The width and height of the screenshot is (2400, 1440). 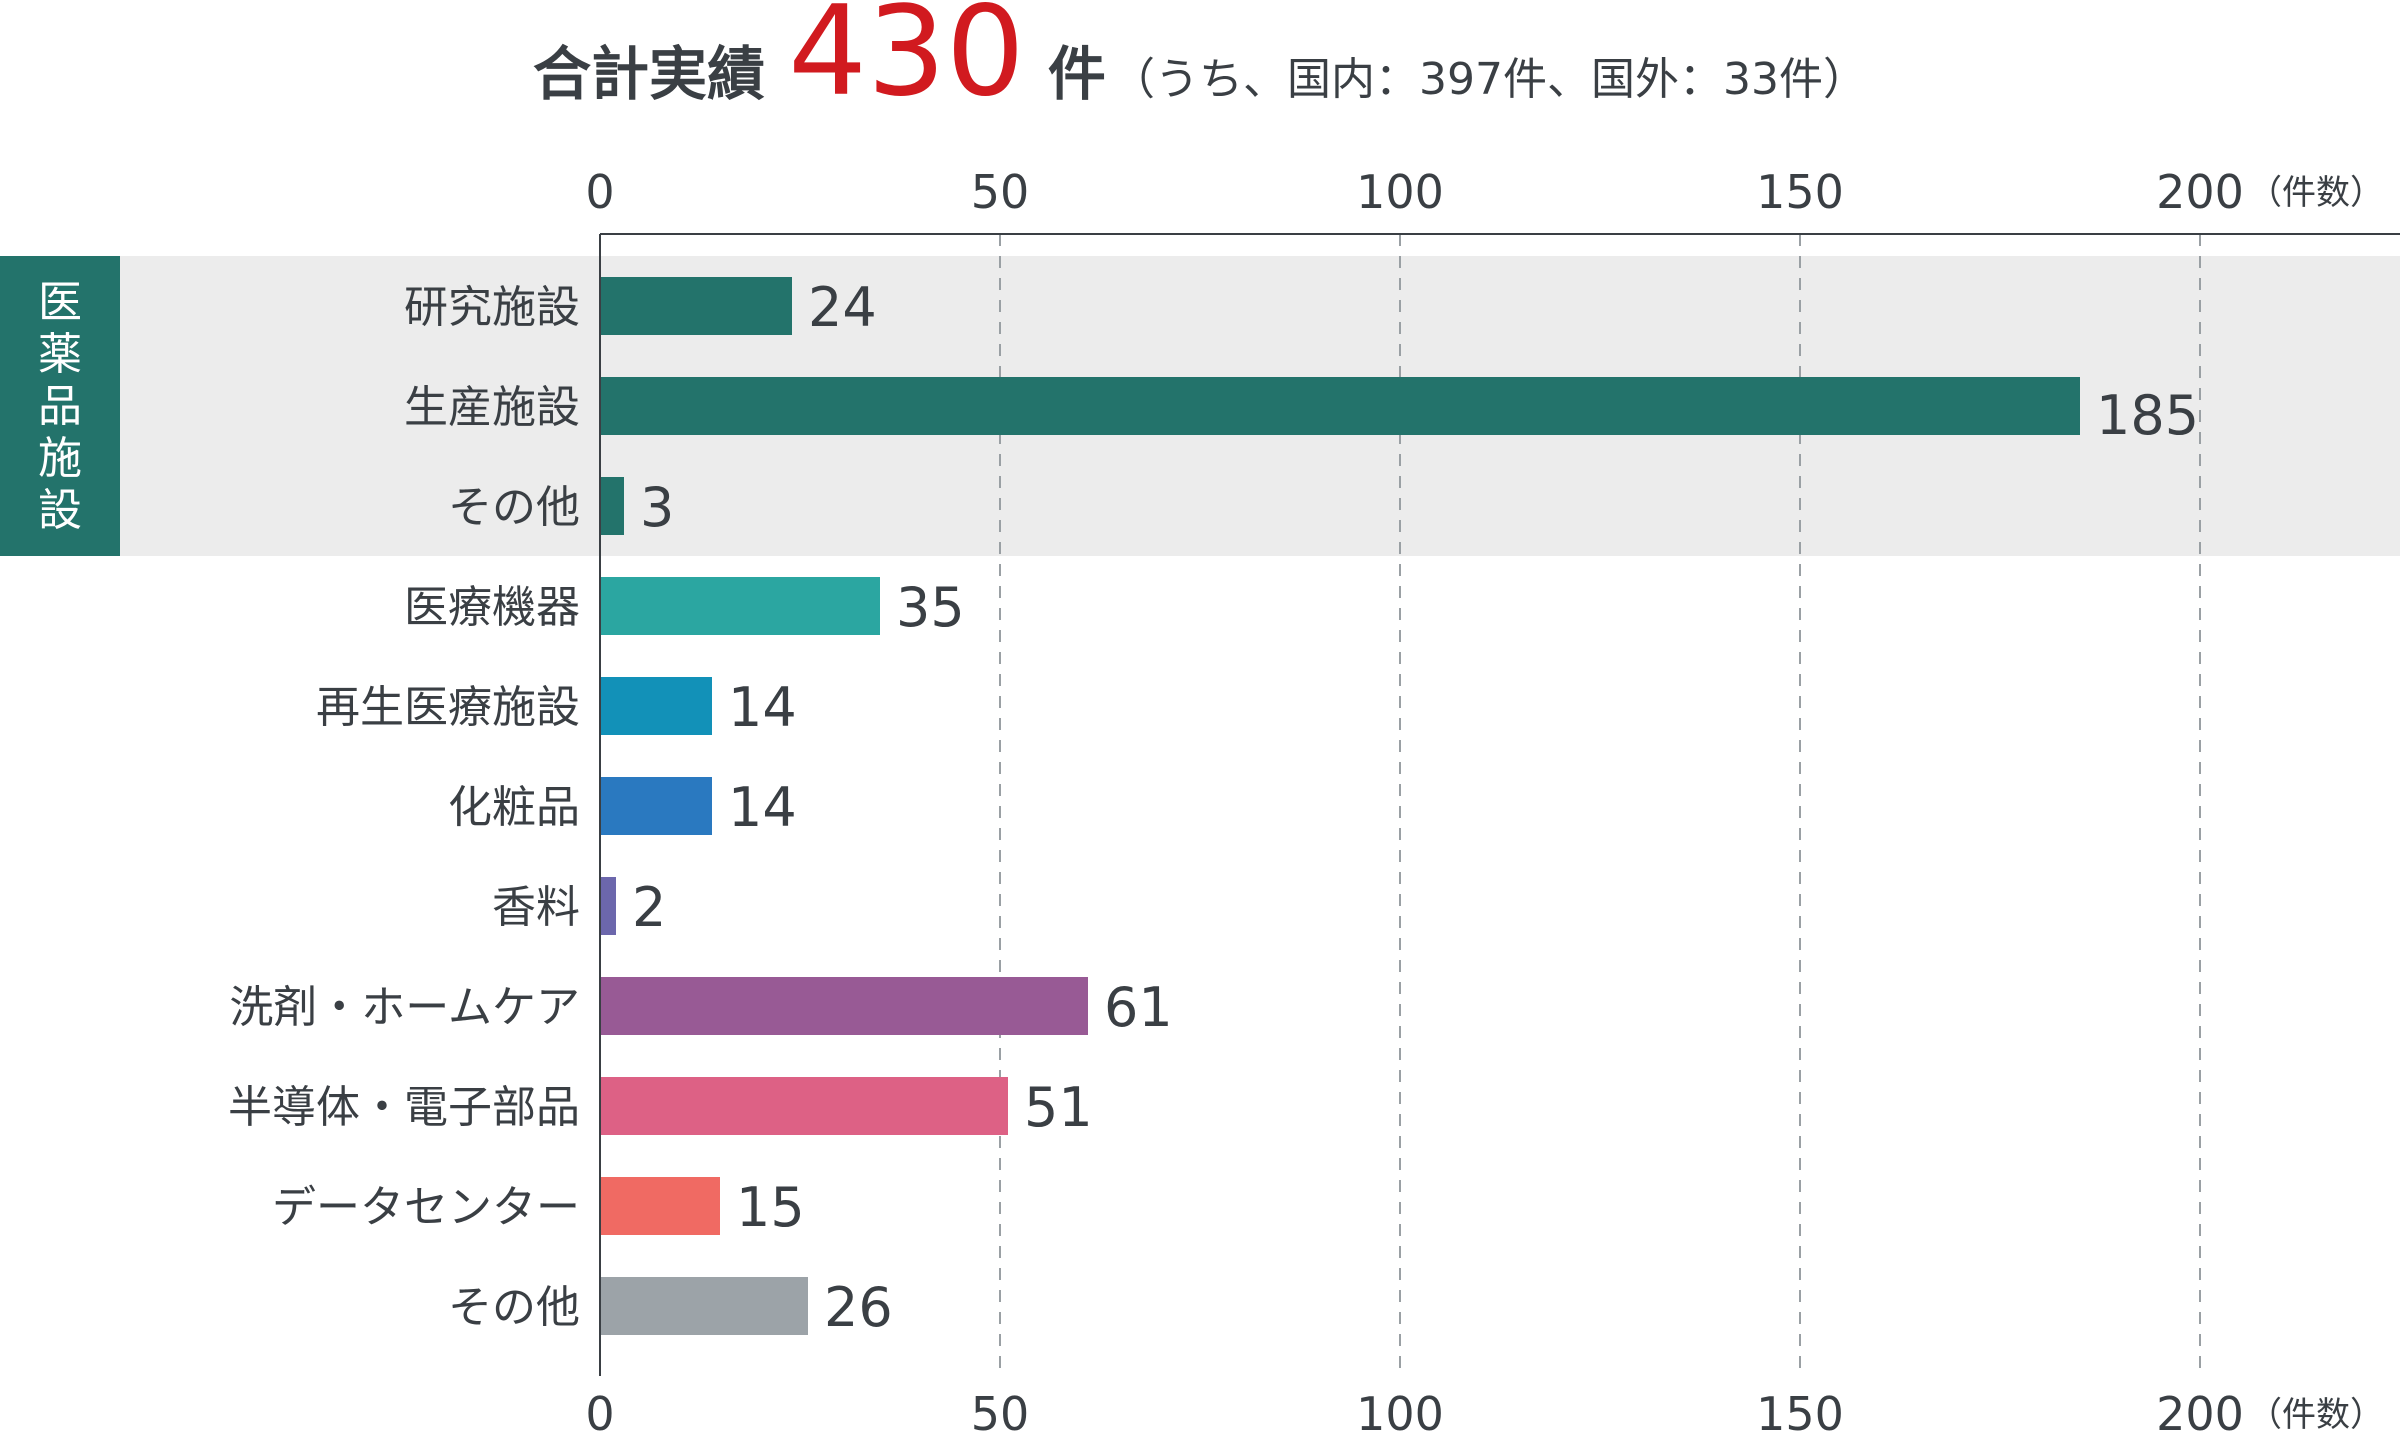 I want to click on value-label: 3, so click(x=657, y=507).